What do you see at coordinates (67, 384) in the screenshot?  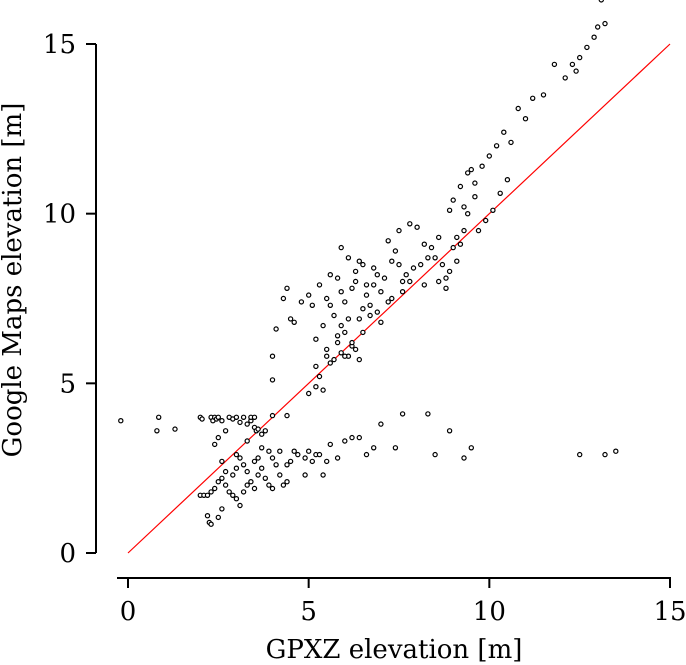 I see `y-tick-label: 5` at bounding box center [67, 384].